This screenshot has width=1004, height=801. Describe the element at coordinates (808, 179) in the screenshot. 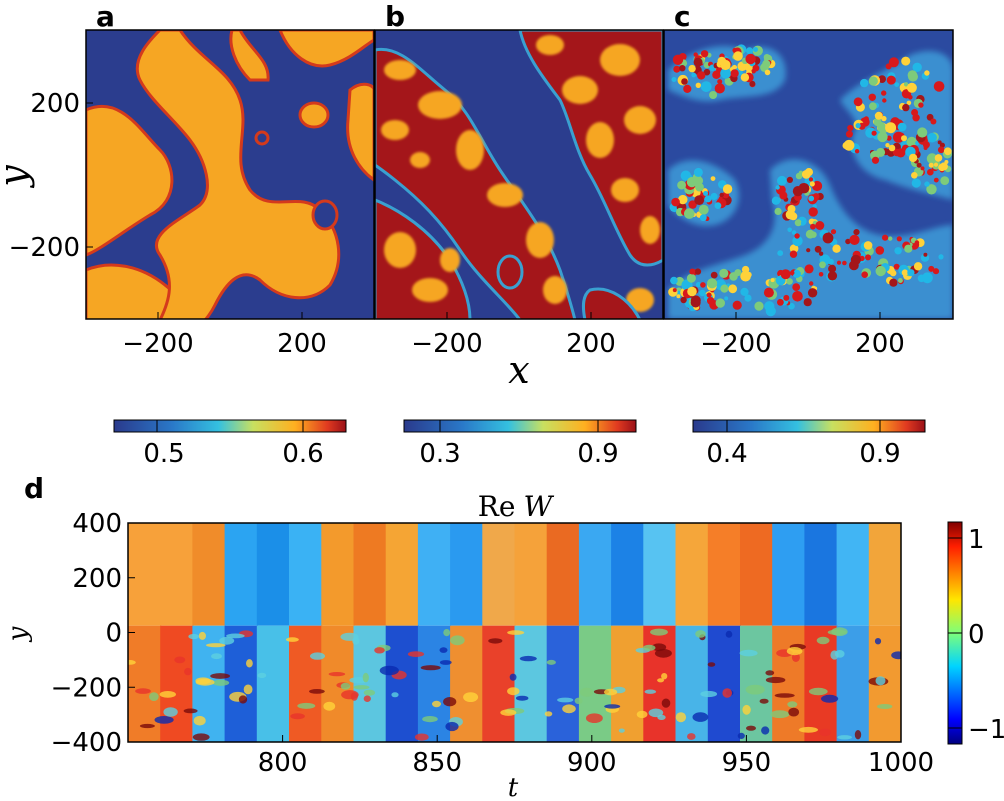

I see `panel-c: c −200 200` at that location.